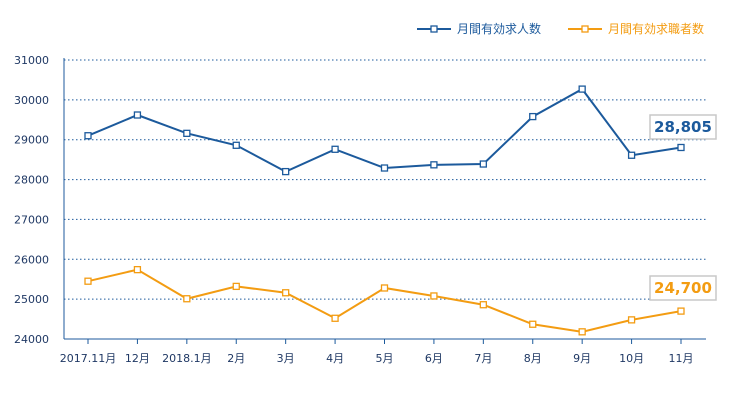  I want to click on x-tick-label: 10月, so click(631, 358).